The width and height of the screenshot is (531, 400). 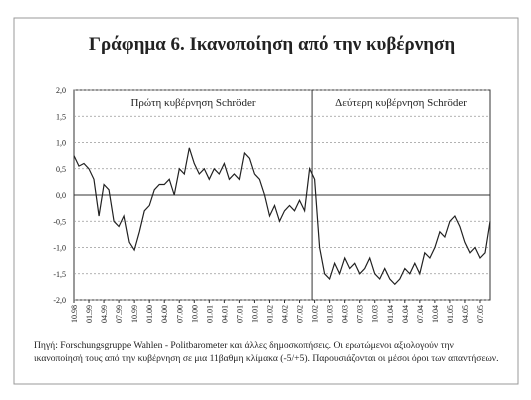 I want to click on x-tick-label: 01.03, so click(x=330, y=314).